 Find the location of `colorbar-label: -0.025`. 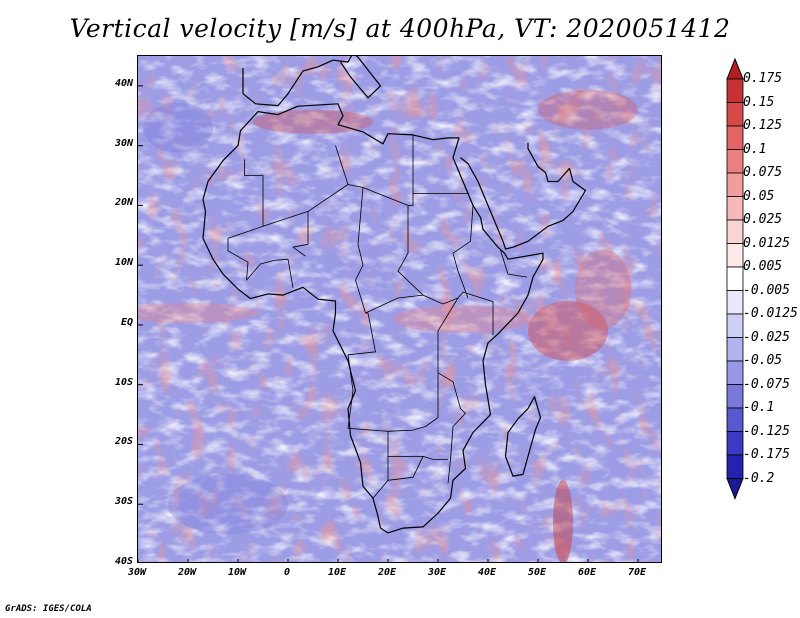

colorbar-label: -0.025 is located at coordinates (766, 337).